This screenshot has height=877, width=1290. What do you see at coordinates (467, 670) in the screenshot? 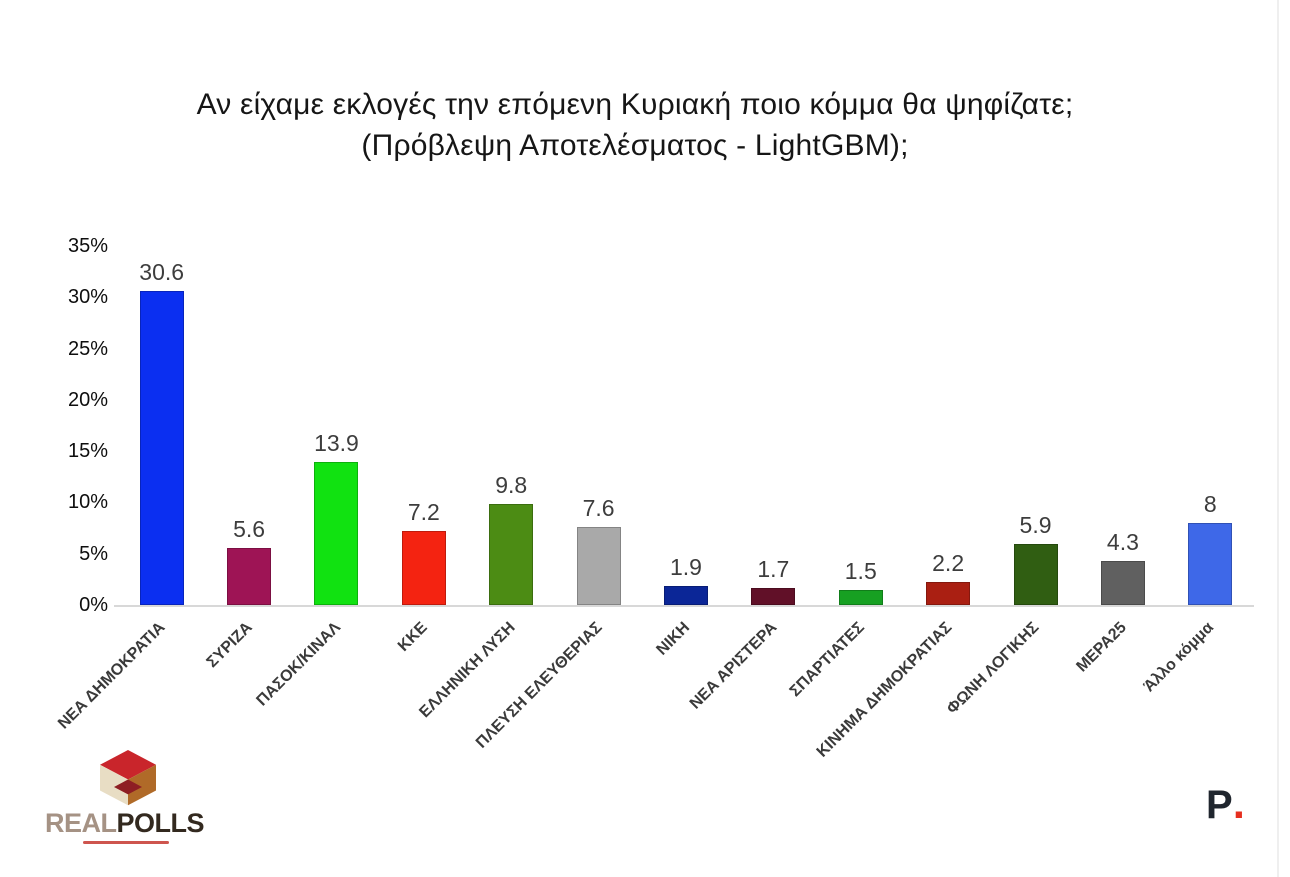
I see `x-axis-category-label: ΕΛΛΗΝΙΚΗ ΛΥΣΗ` at bounding box center [467, 670].